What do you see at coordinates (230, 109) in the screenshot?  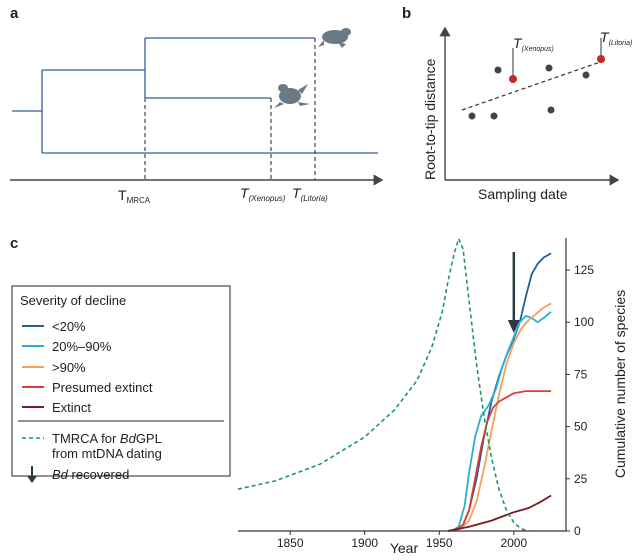 I see `panel-a-dropdown-lines` at bounding box center [230, 109].